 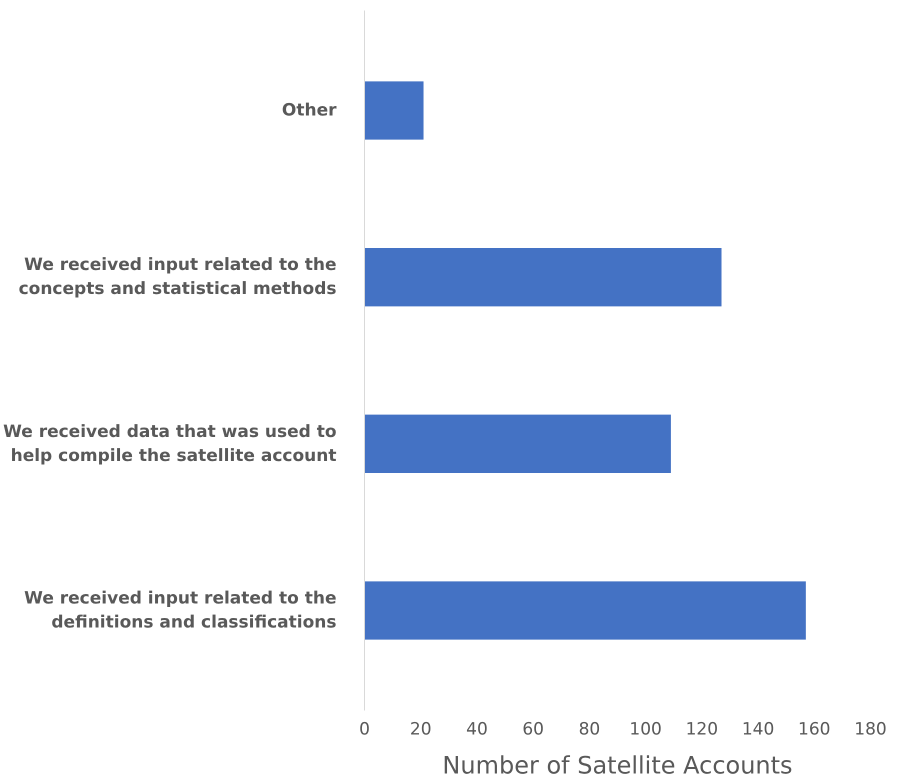 I want to click on x-tick-label: 100, so click(x=645, y=730).